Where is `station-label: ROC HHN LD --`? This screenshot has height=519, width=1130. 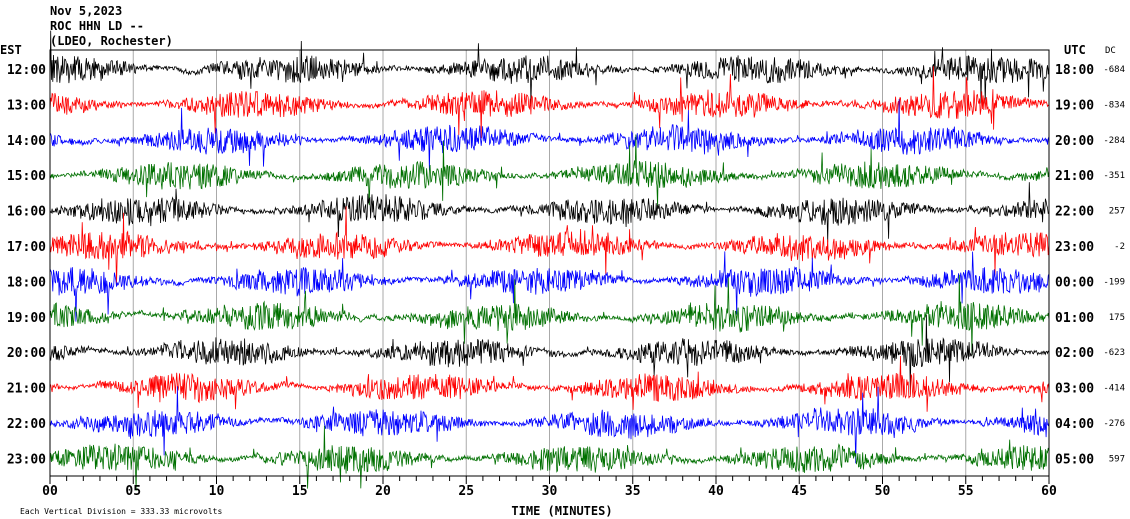 station-label: ROC HHN LD -- is located at coordinates (97, 26).